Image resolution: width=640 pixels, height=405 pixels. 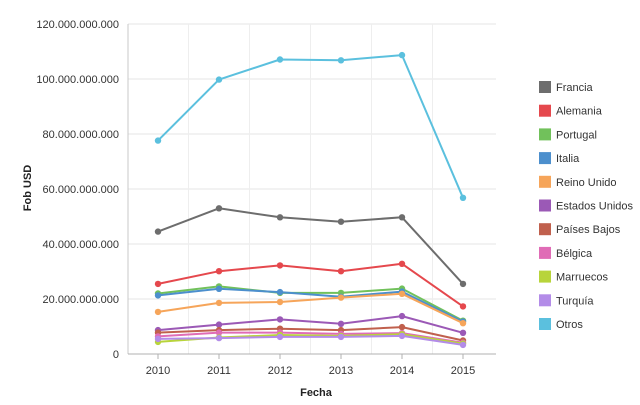 I want to click on series-estados-unidos, so click(x=310, y=324).